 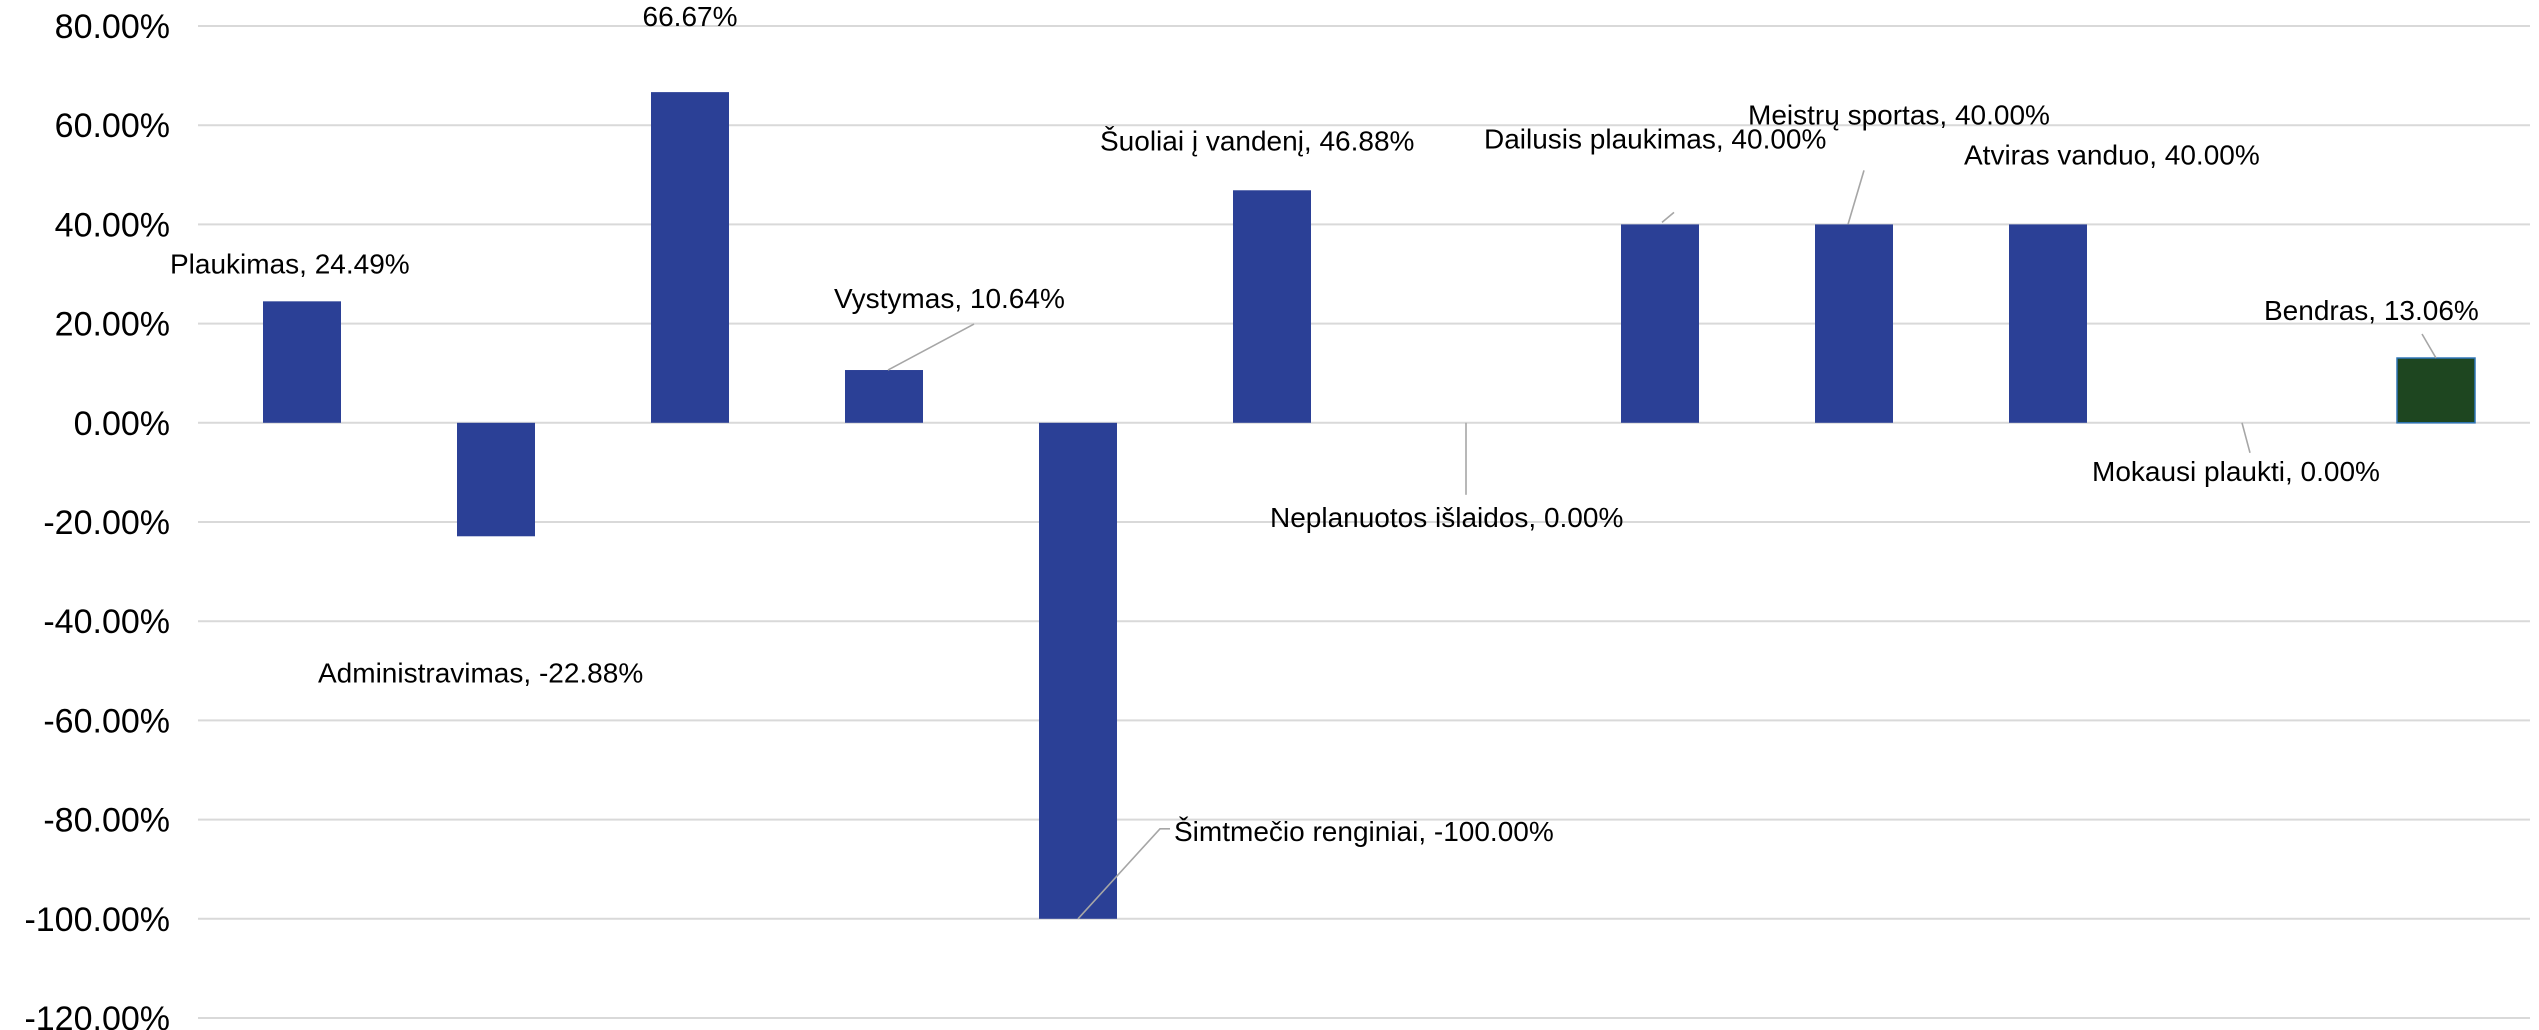 What do you see at coordinates (112, 225) in the screenshot?
I see `y-tick-label: 40.00%` at bounding box center [112, 225].